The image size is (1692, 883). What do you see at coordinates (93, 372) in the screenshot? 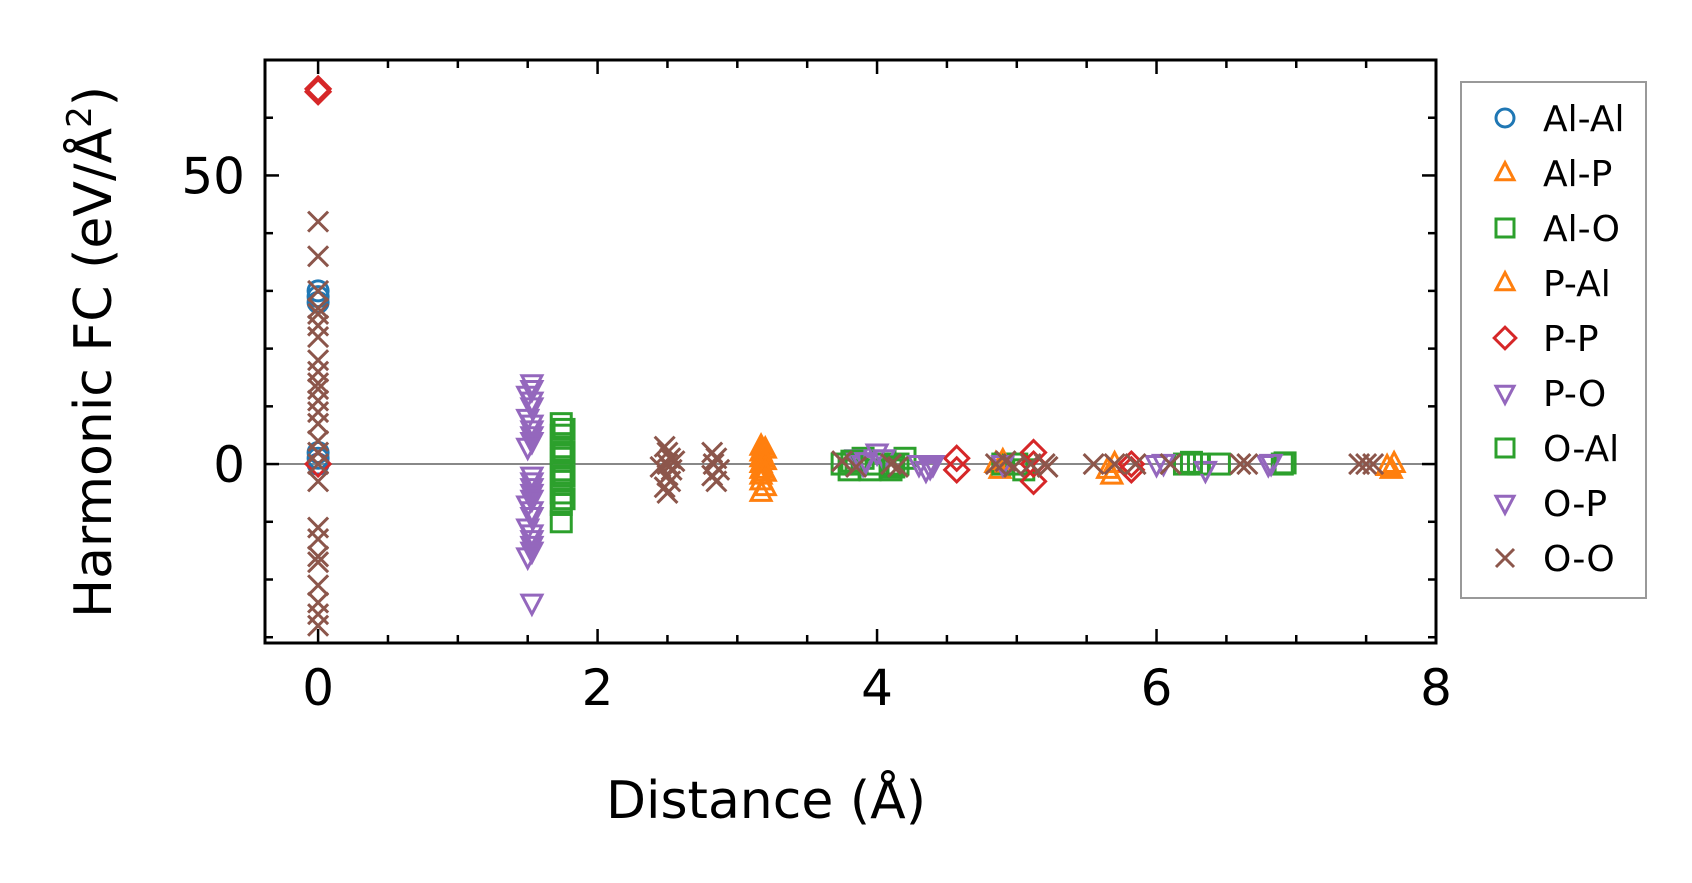
I see `y-axis-label-main: Harmonic FC (eV/Å` at bounding box center [93, 372].